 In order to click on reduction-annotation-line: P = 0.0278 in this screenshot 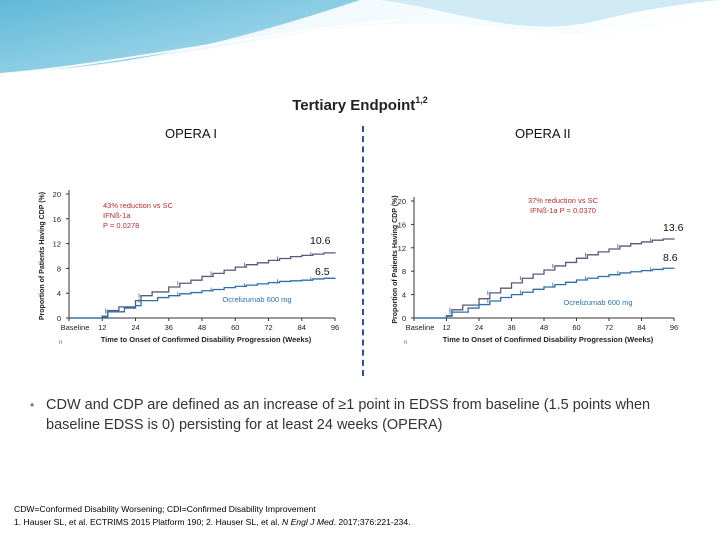, I will do `click(121, 225)`.